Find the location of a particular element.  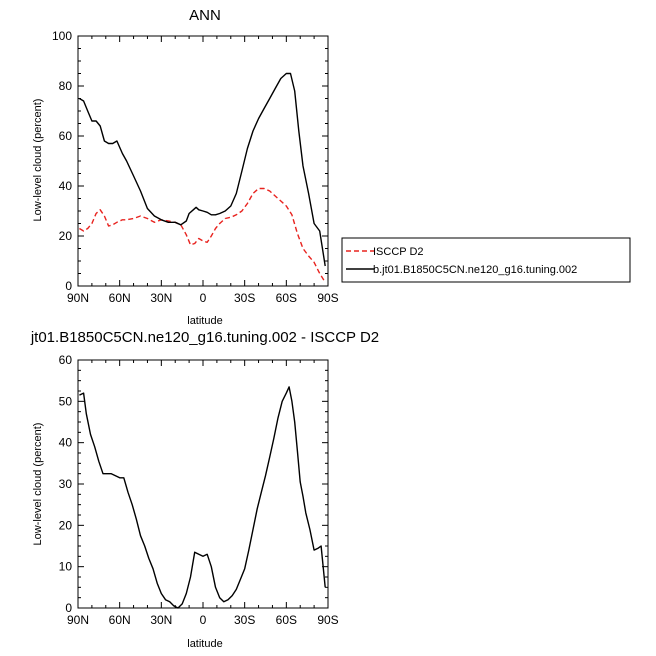

y-tick-label: 80 is located at coordinates (66, 86).